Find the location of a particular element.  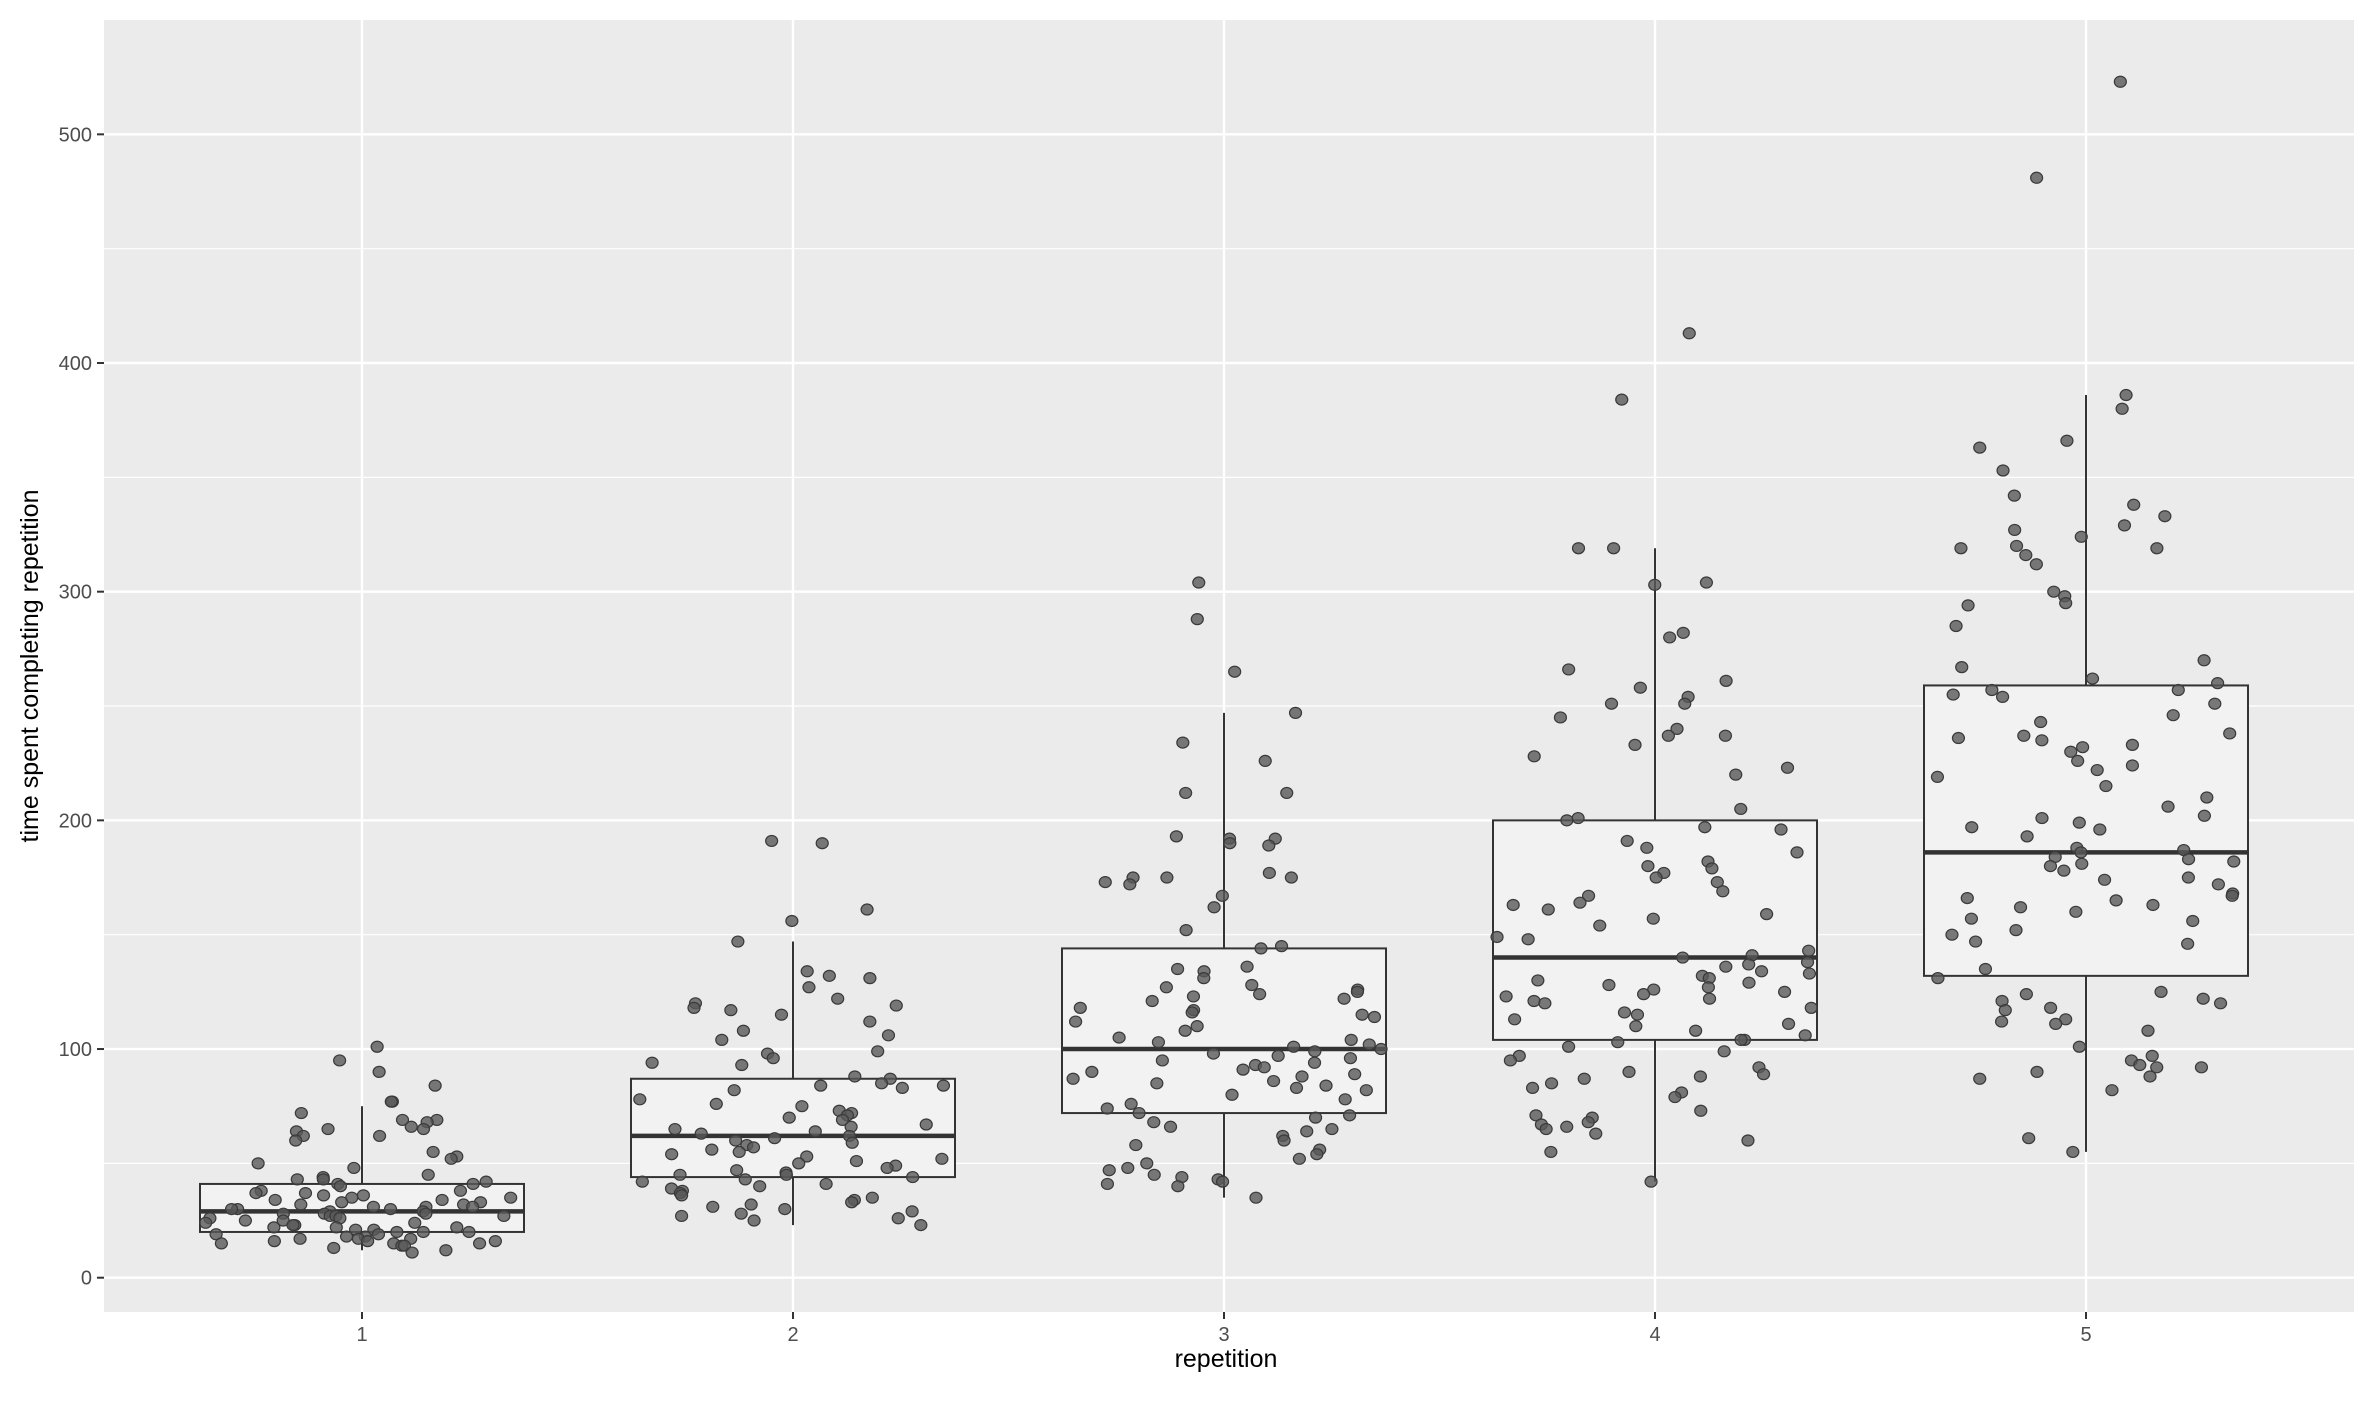

y-axis-ticks: 0 100 200 300 400 500 is located at coordinates (81, 707).